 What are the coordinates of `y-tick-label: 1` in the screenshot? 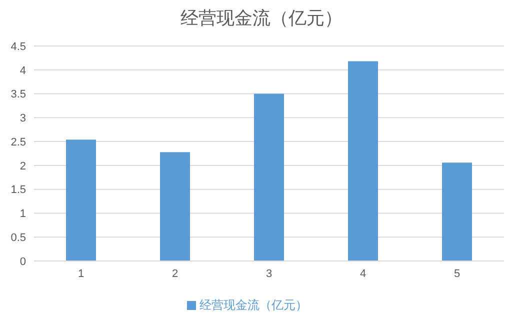 It's located at (23, 214).